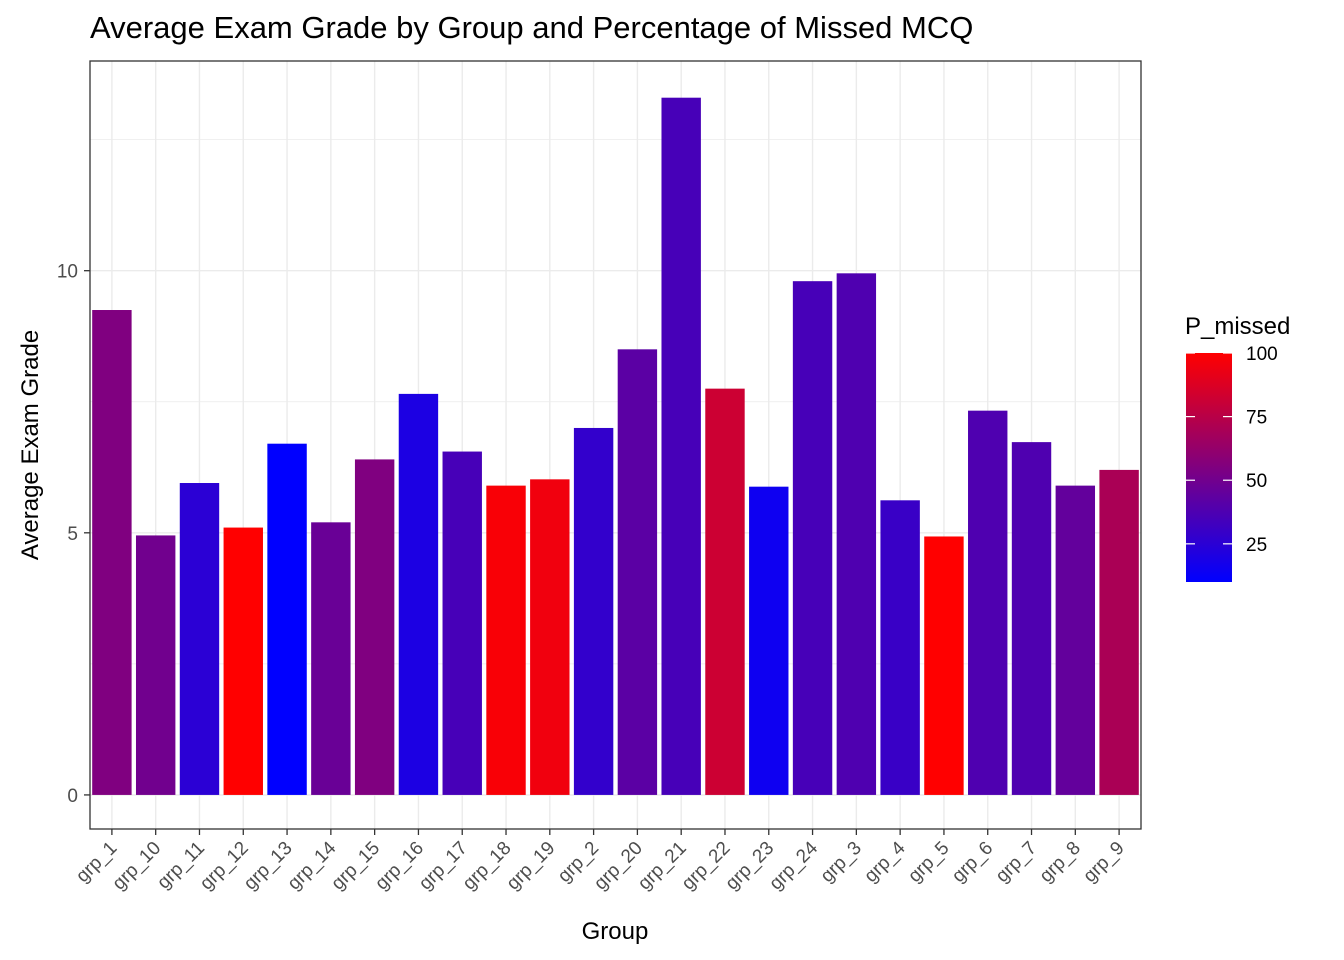  What do you see at coordinates (1262, 354) in the screenshot?
I see `legend-tick-label: 100` at bounding box center [1262, 354].